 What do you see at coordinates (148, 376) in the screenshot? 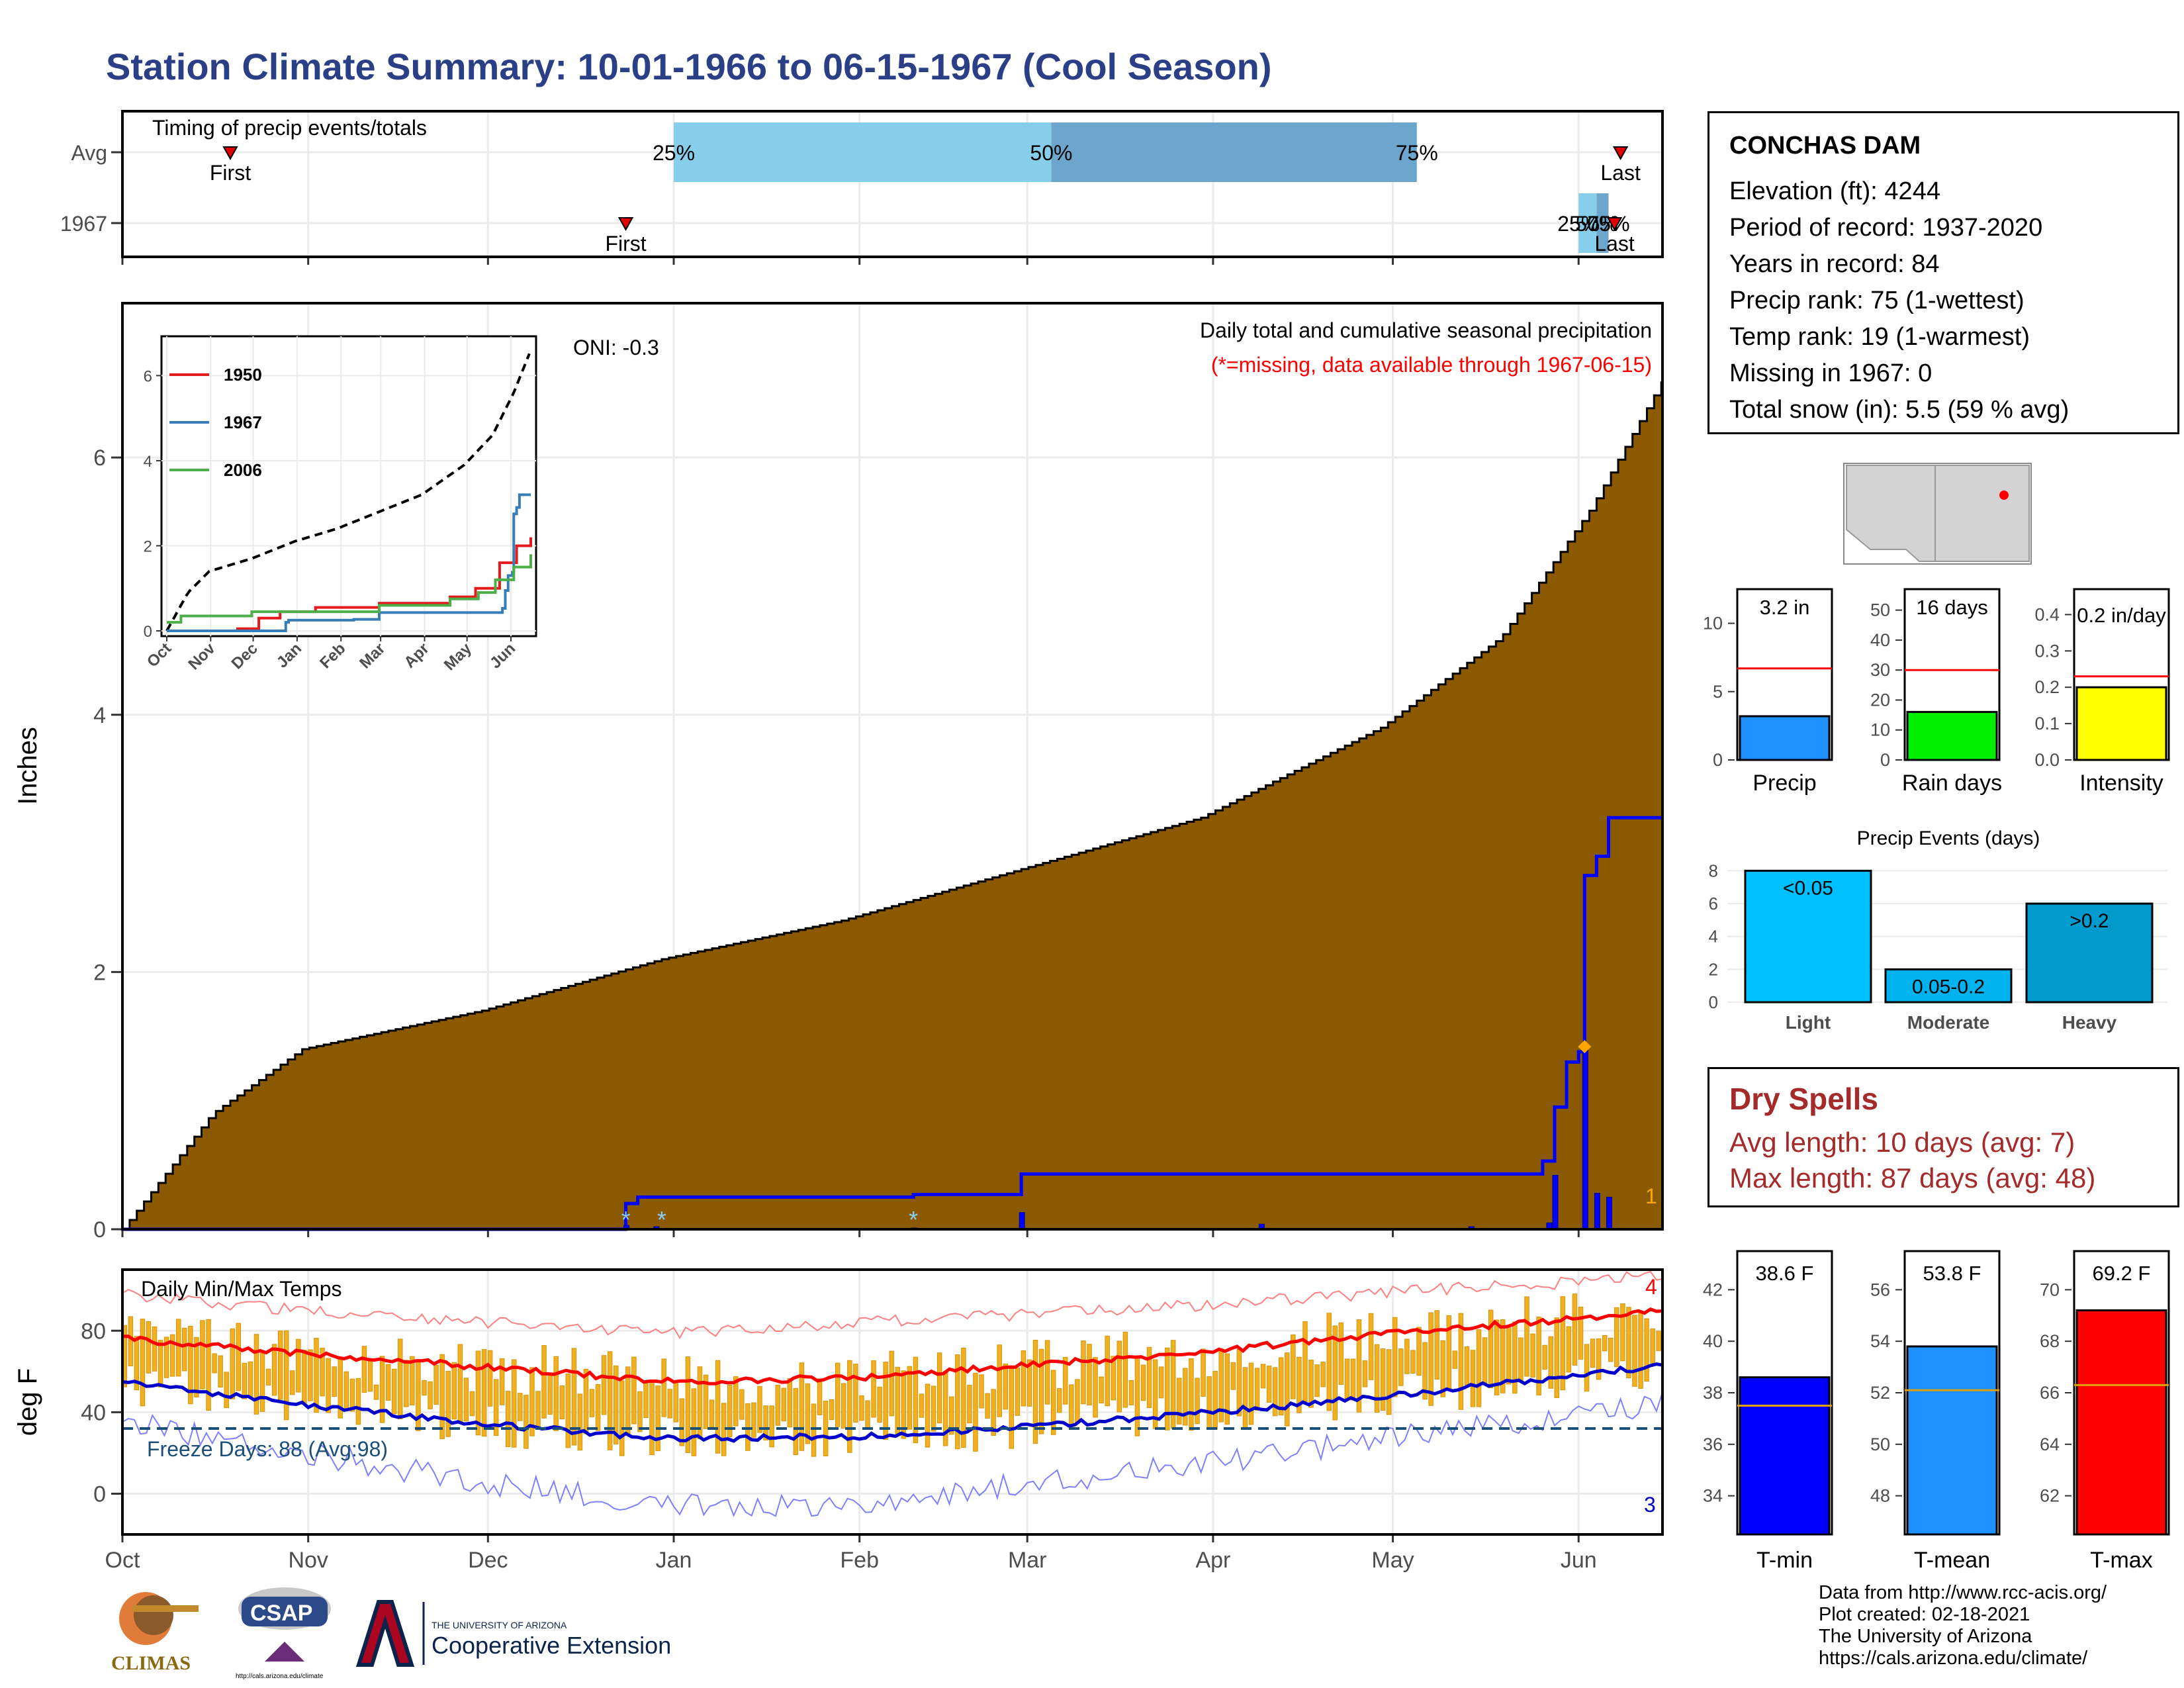
I see `inset-ytick-label: 6` at bounding box center [148, 376].